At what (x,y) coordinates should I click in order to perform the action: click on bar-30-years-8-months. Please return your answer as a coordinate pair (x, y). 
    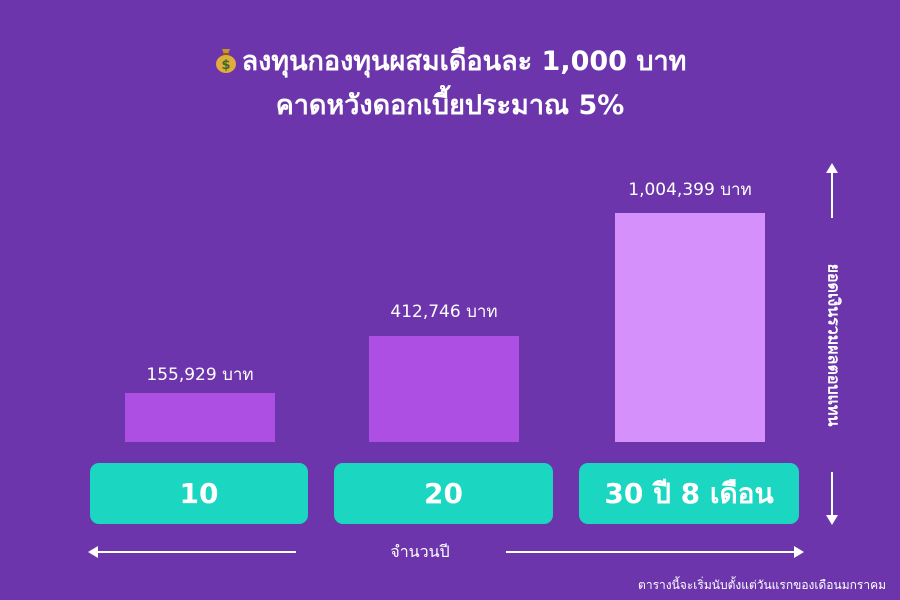
    Looking at the image, I should click on (690, 327).